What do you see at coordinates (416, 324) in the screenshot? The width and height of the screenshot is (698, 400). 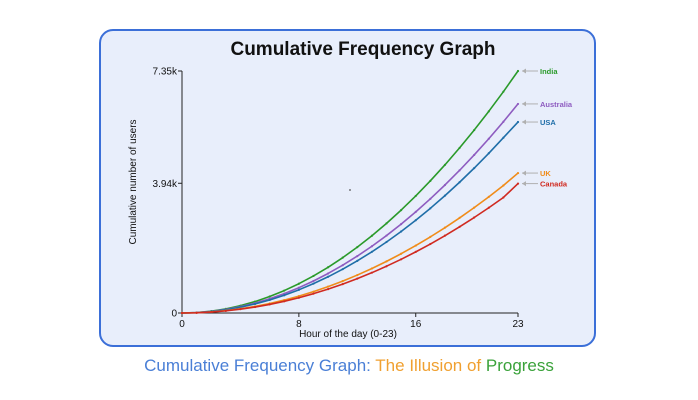 I see `x-tick-label: 16` at bounding box center [416, 324].